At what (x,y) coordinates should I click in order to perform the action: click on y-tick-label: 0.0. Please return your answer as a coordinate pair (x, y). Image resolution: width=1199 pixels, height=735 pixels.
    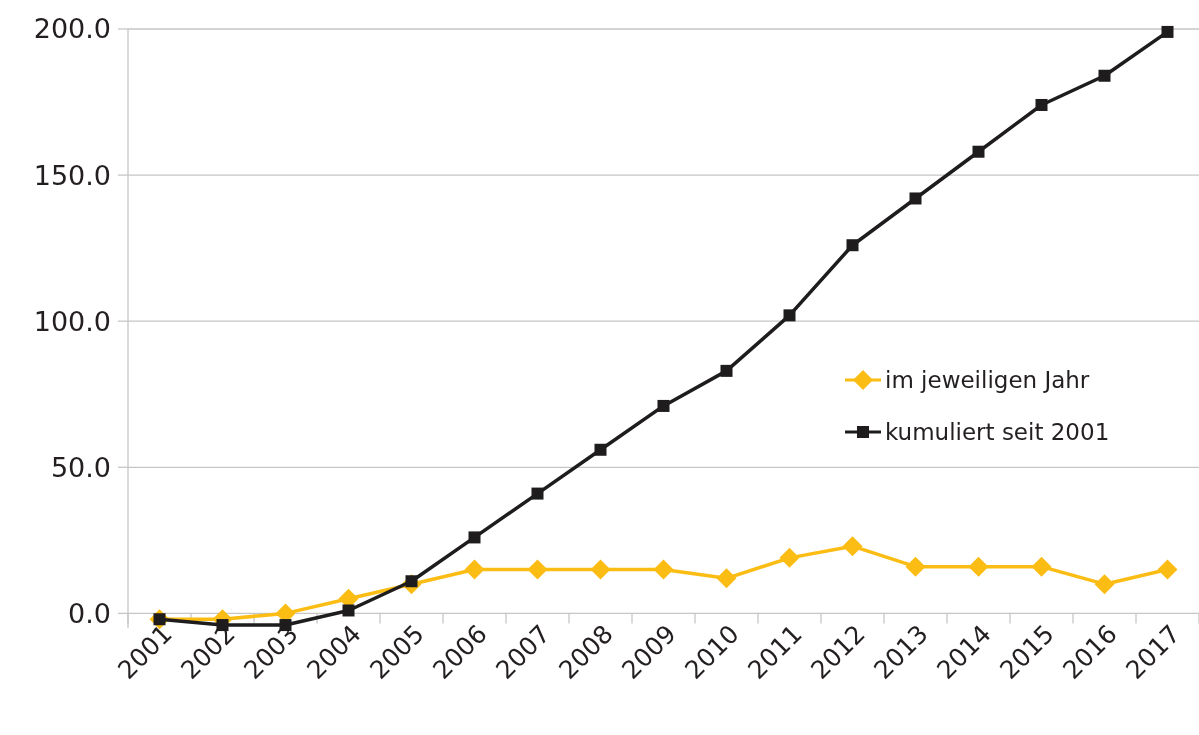
    Looking at the image, I should click on (89, 613).